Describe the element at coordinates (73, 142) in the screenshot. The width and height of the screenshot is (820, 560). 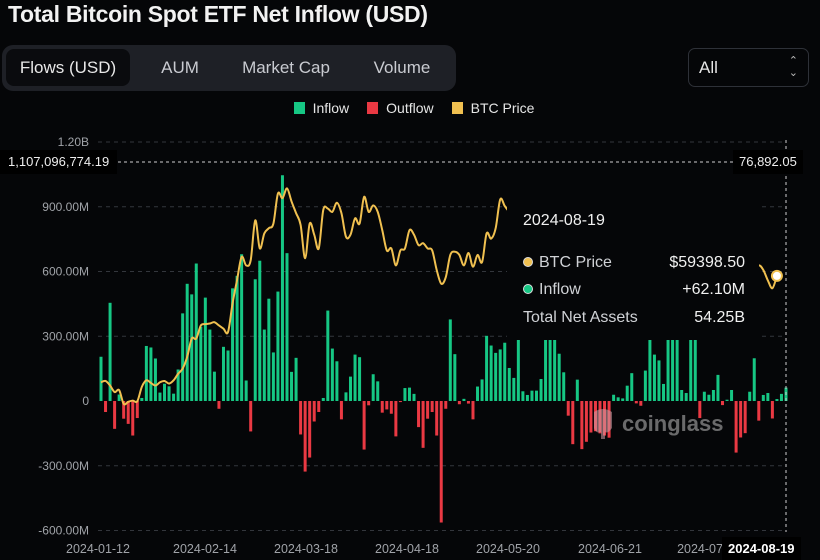
I see `y-tick-label: 1.20B` at that location.